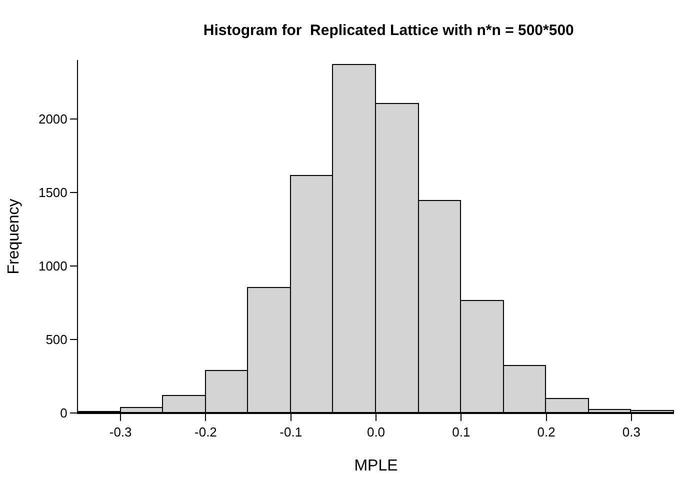 This screenshot has height=493, width=694. I want to click on y-tick-label: 1000, so click(53, 266).